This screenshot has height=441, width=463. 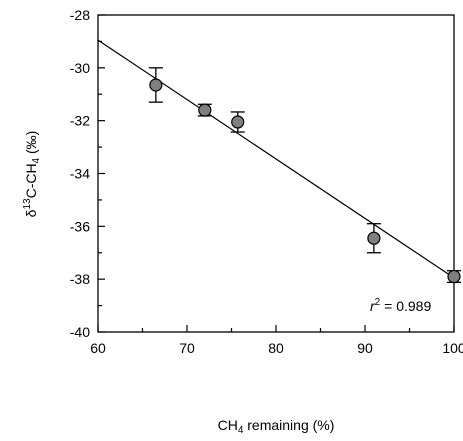 What do you see at coordinates (276, 426) in the screenshot?
I see `x-axis-title: CH4 remaining (%)` at bounding box center [276, 426].